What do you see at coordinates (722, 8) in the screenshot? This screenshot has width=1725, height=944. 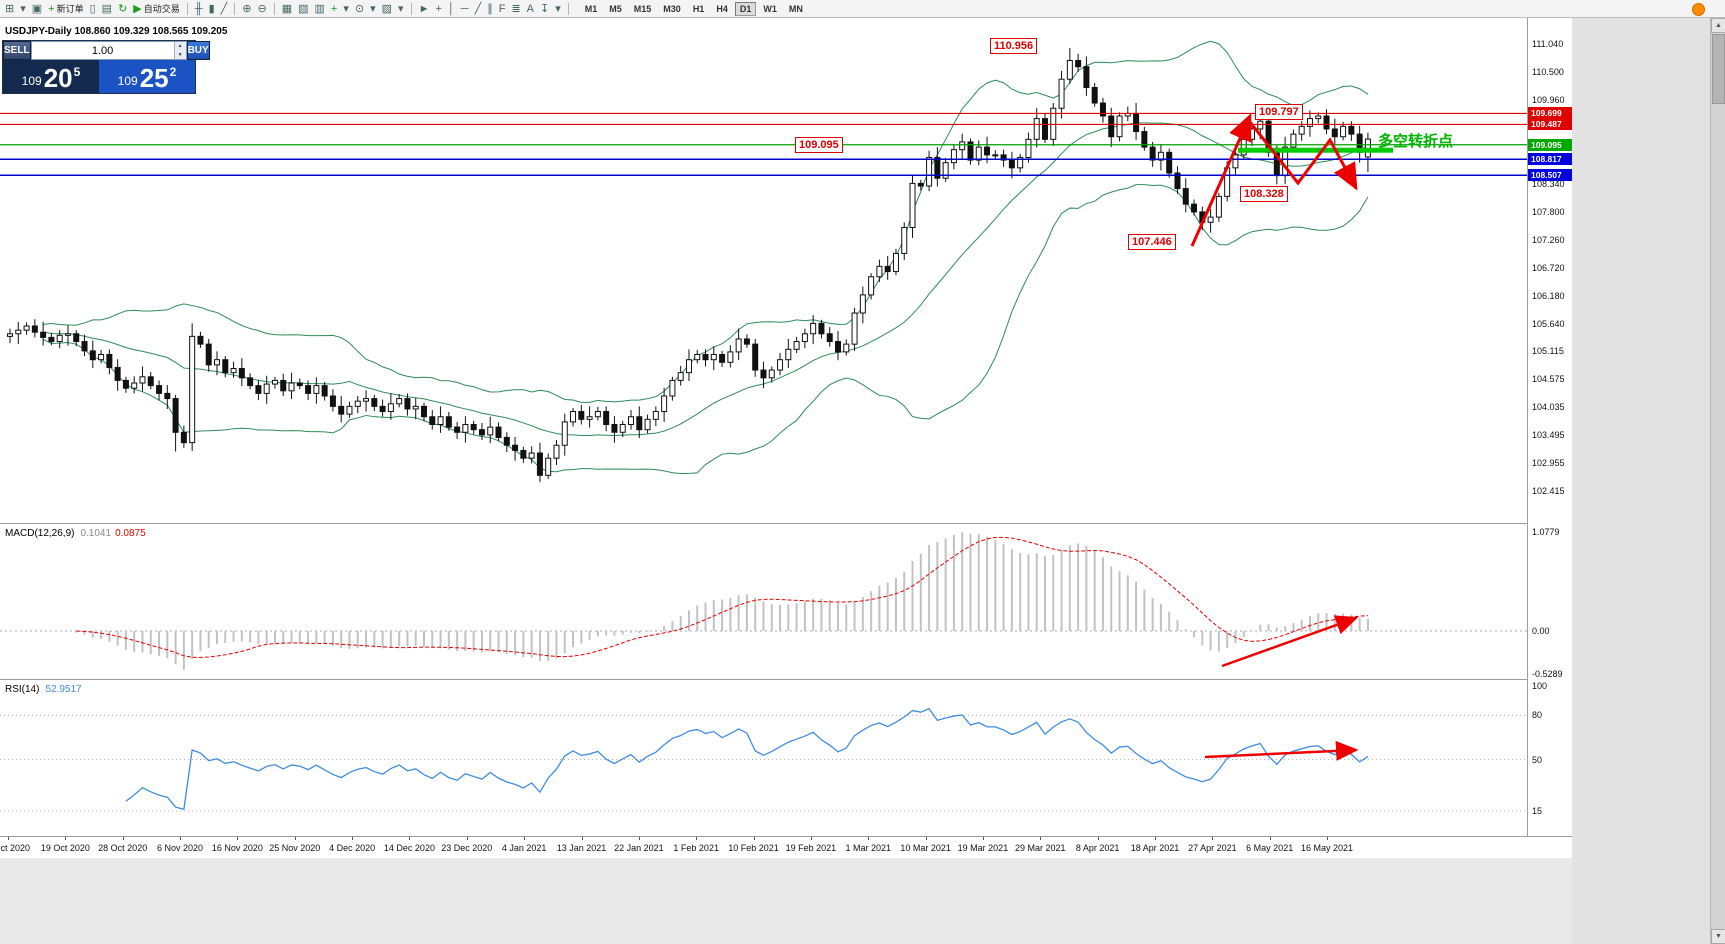 I see `timeframe-h4: H4` at bounding box center [722, 8].